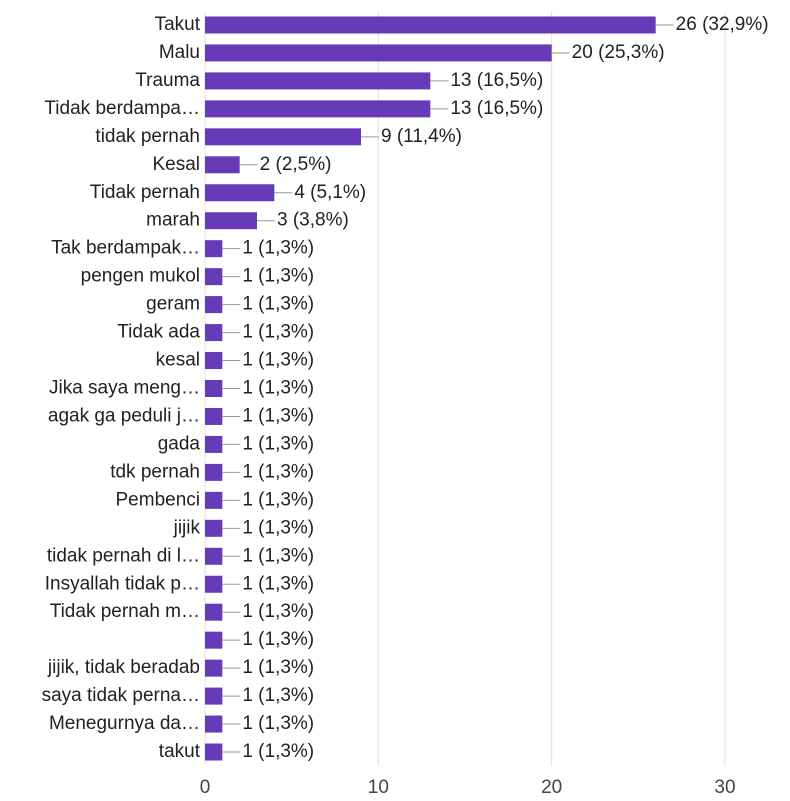 This screenshot has width=790, height=801. Describe the element at coordinates (176, 164) in the screenshot. I see `y-tick-label: Kesal` at that location.